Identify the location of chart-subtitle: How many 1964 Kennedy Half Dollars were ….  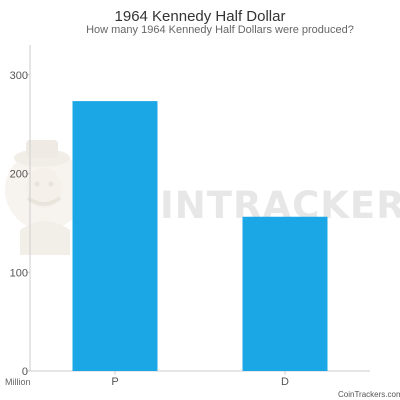
(220, 30).